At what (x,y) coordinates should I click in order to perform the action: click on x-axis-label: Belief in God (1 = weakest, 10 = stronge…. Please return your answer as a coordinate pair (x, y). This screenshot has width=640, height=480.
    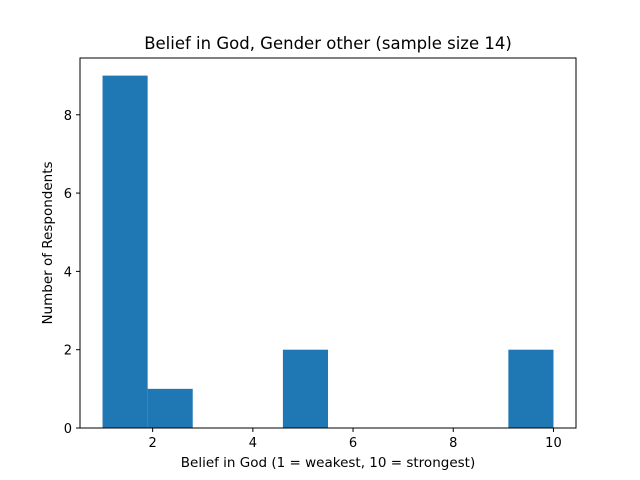
    Looking at the image, I should click on (328, 463).